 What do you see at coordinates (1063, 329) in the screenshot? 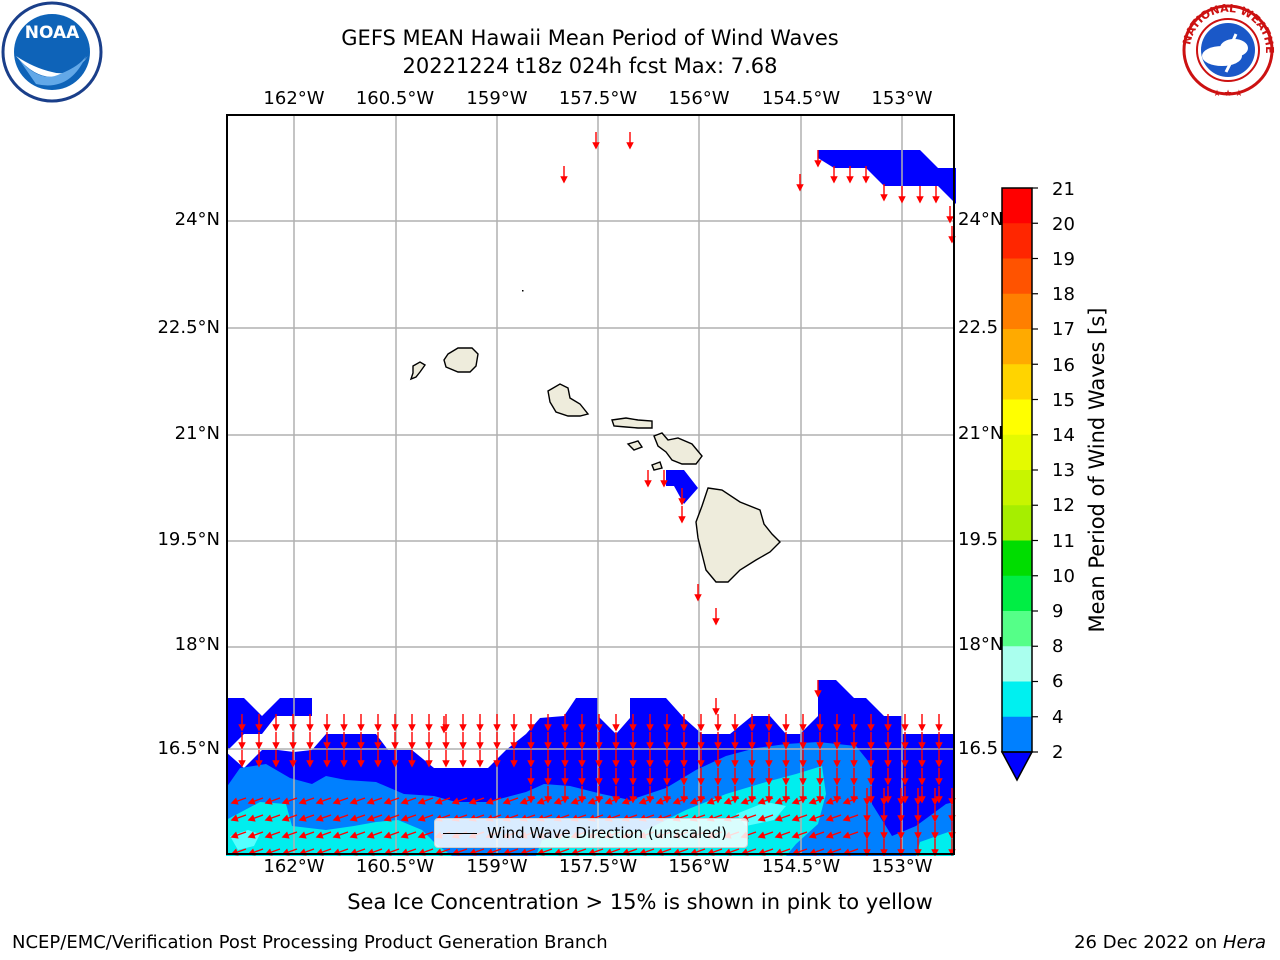
I see `colorbar-tick: 17` at bounding box center [1063, 329].